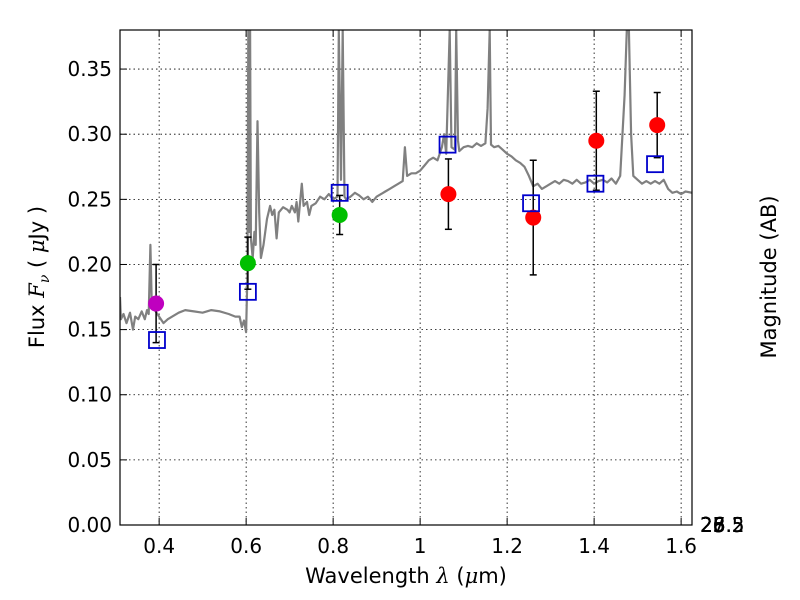 The width and height of the screenshot is (800, 600). Describe the element at coordinates (492, 576) in the screenshot. I see `x-axis-label-unit: m)` at that location.